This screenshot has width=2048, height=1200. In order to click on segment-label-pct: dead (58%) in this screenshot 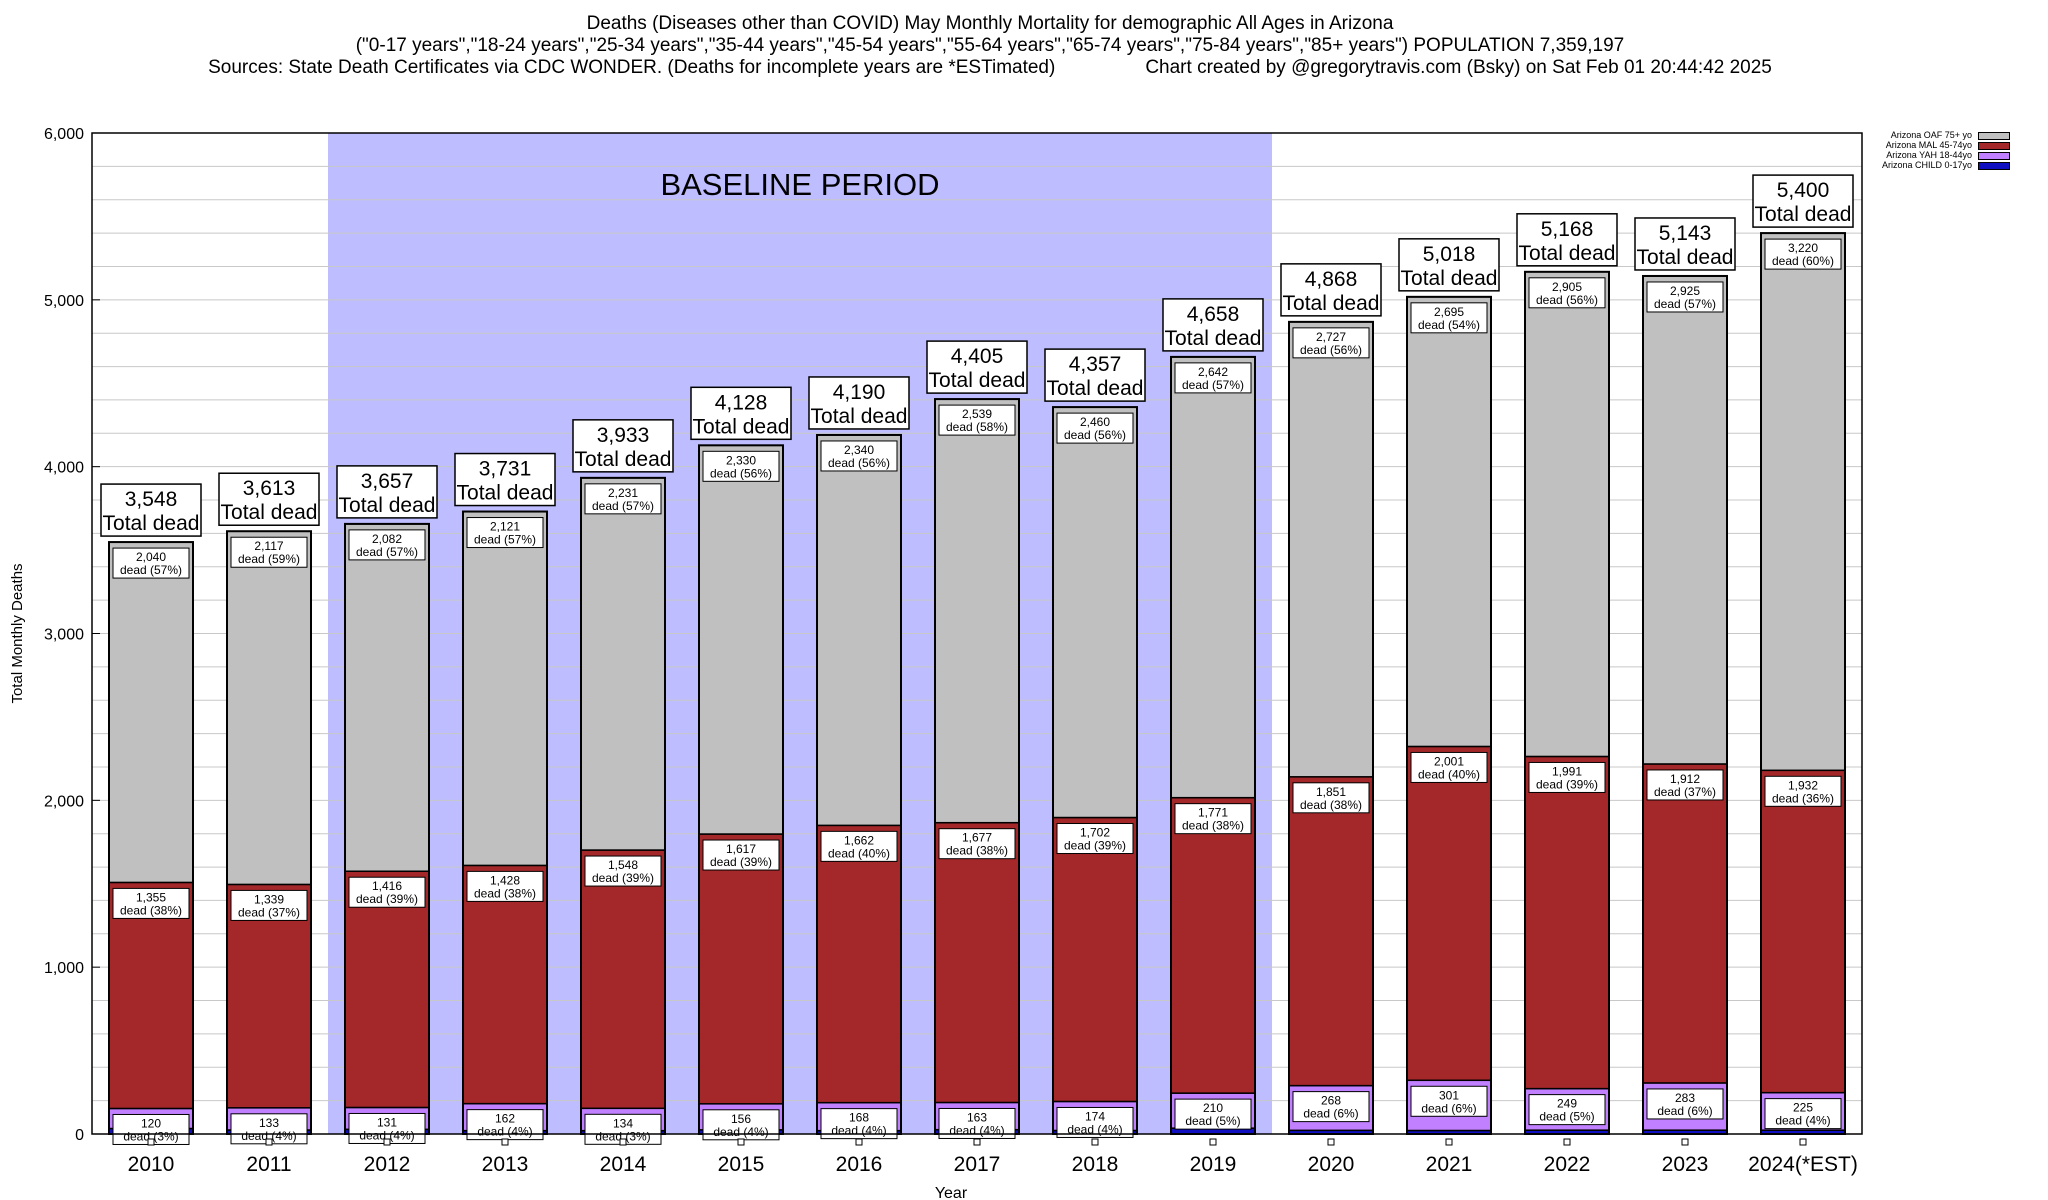, I will do `click(977, 427)`.